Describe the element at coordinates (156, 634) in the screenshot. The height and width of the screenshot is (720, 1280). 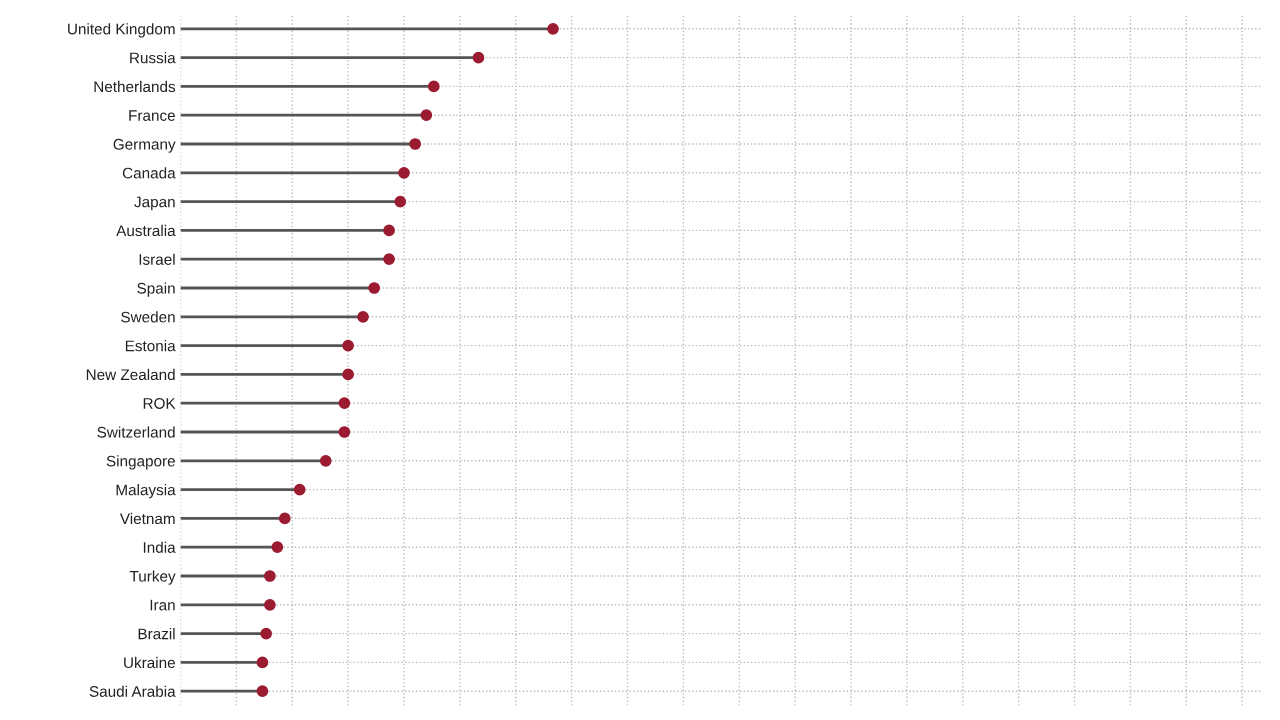
I see `y-tick-label: Brazil` at that location.